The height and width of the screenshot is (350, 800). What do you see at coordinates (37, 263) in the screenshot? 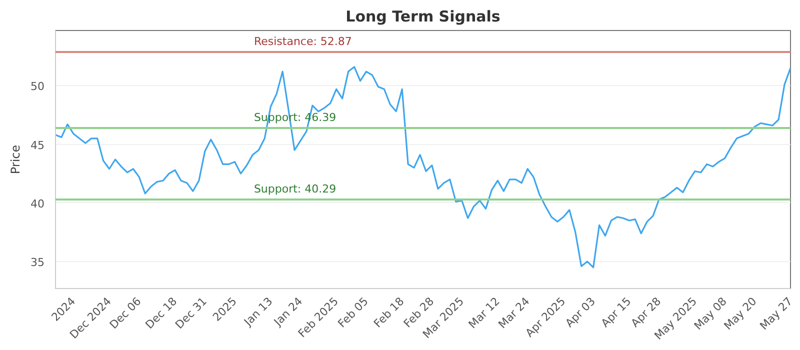
I see `y-tick-label: 35` at bounding box center [37, 263].